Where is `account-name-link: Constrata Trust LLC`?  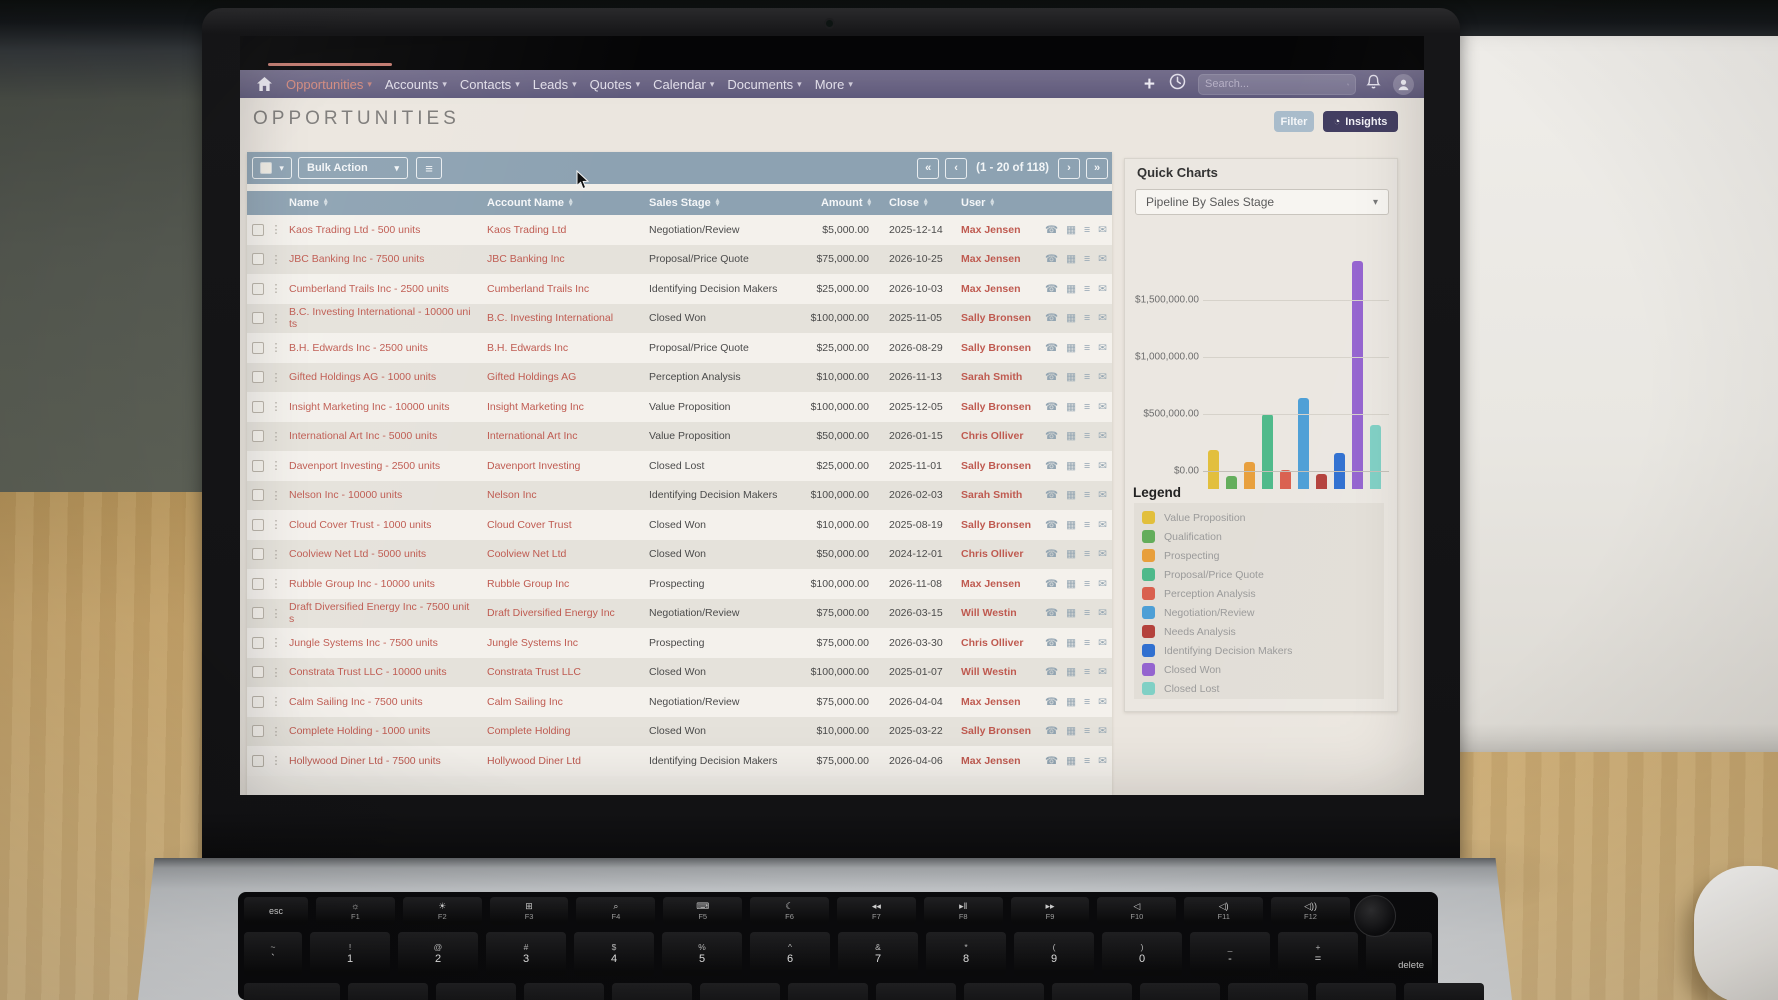
account-name-link: Constrata Trust LLC is located at coordinates (534, 672).